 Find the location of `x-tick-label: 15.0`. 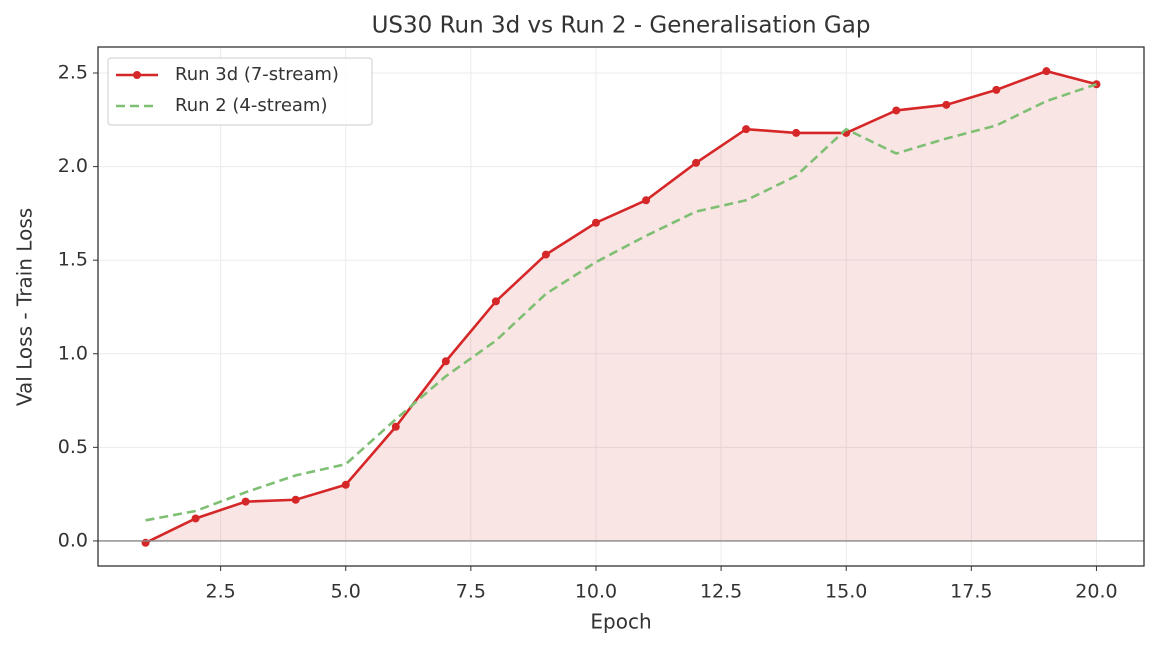

x-tick-label: 15.0 is located at coordinates (846, 592).